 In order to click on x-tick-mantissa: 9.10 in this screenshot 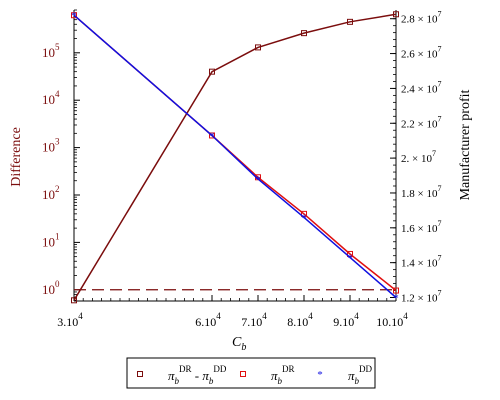, I will do `click(343, 322)`.